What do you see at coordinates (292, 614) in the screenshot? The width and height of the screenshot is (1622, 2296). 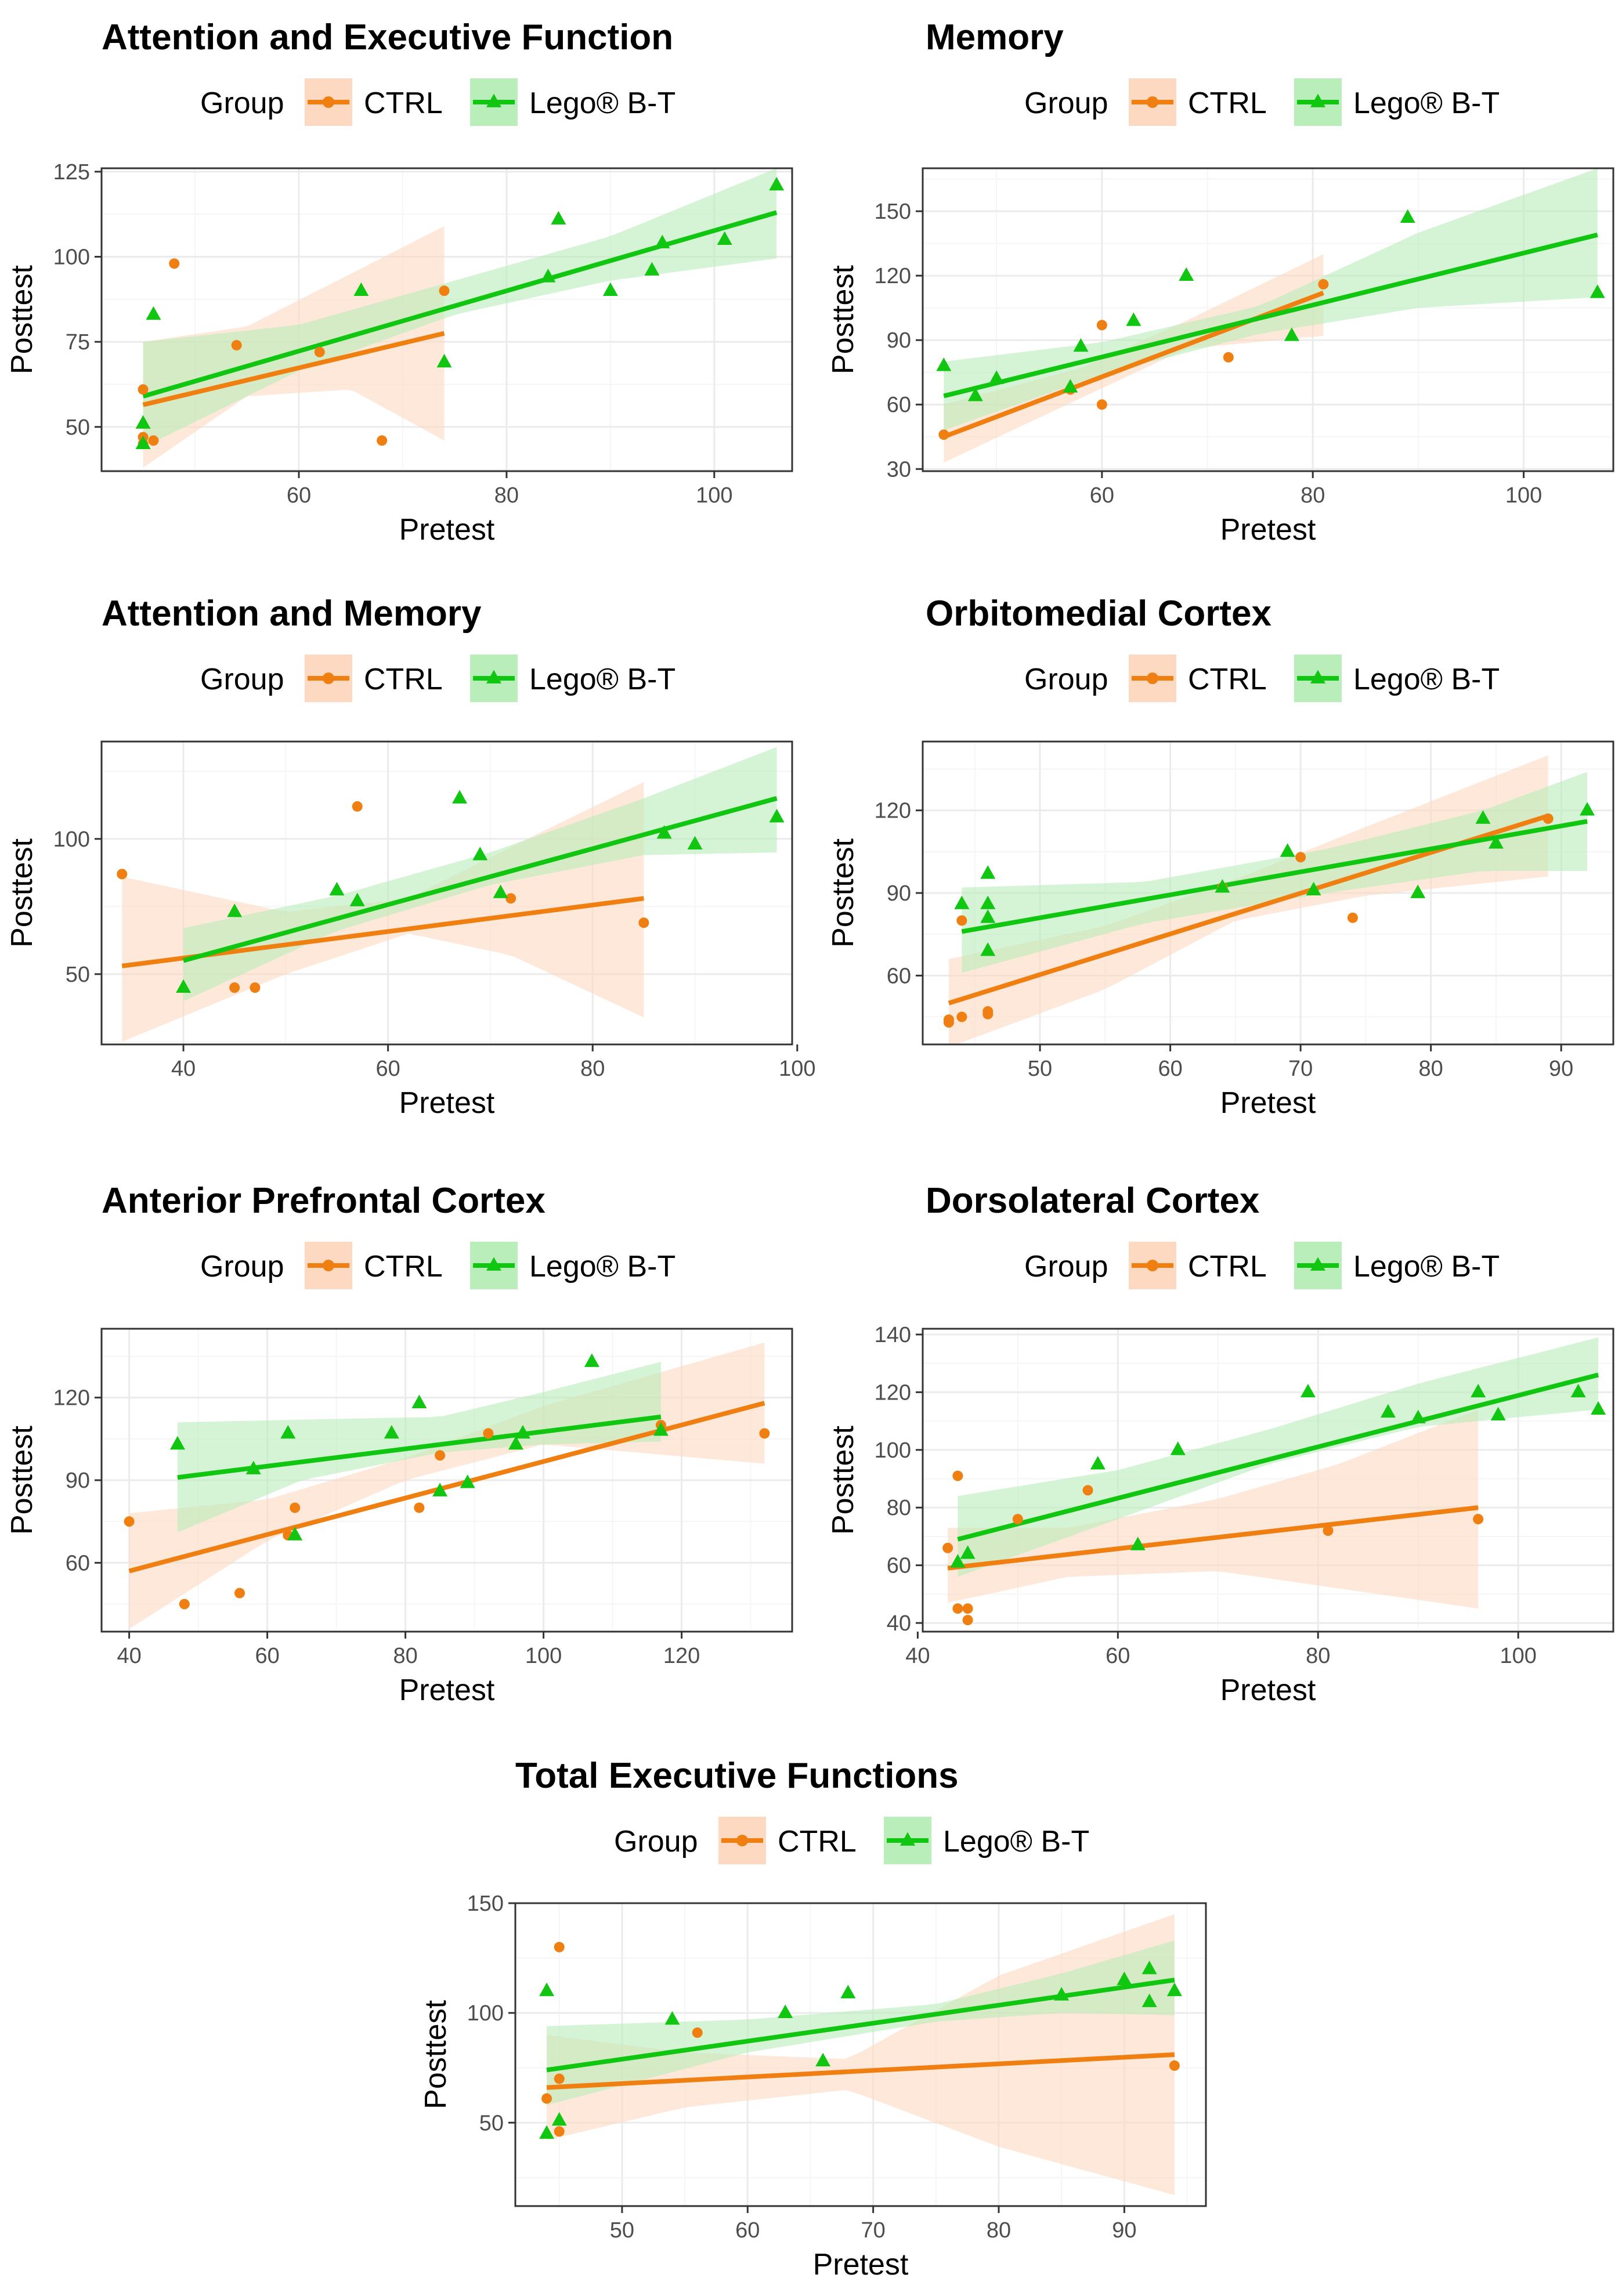 I see `chart-title: Attention and Memory` at bounding box center [292, 614].